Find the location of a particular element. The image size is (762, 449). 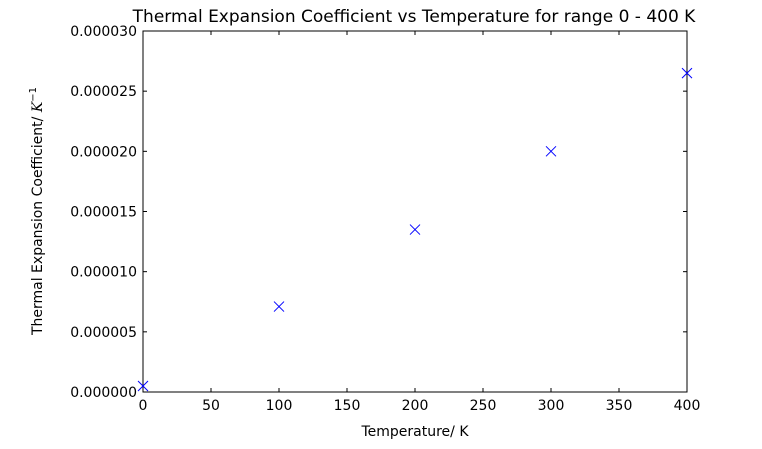

y-tick-label: 0.000010 is located at coordinates (103, 273).